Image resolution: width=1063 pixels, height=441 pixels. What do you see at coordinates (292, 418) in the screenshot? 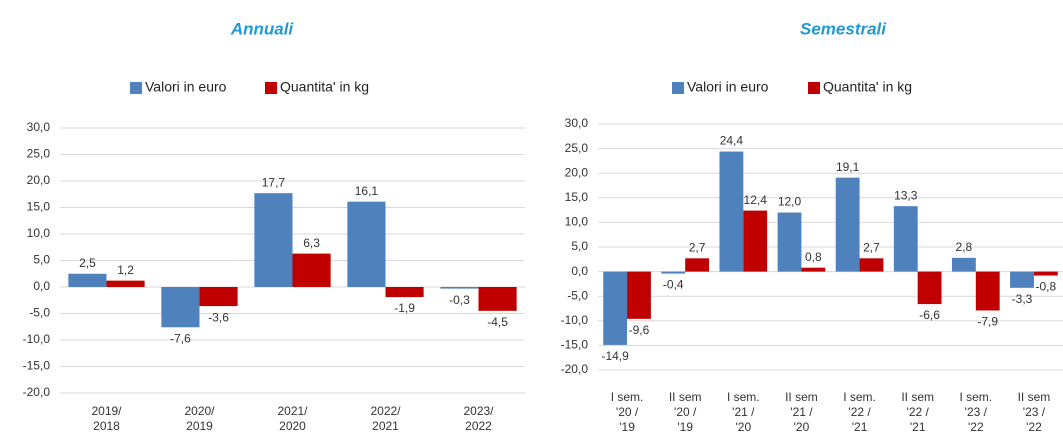
I see `x-tick-label: 2021/2020` at bounding box center [292, 418].